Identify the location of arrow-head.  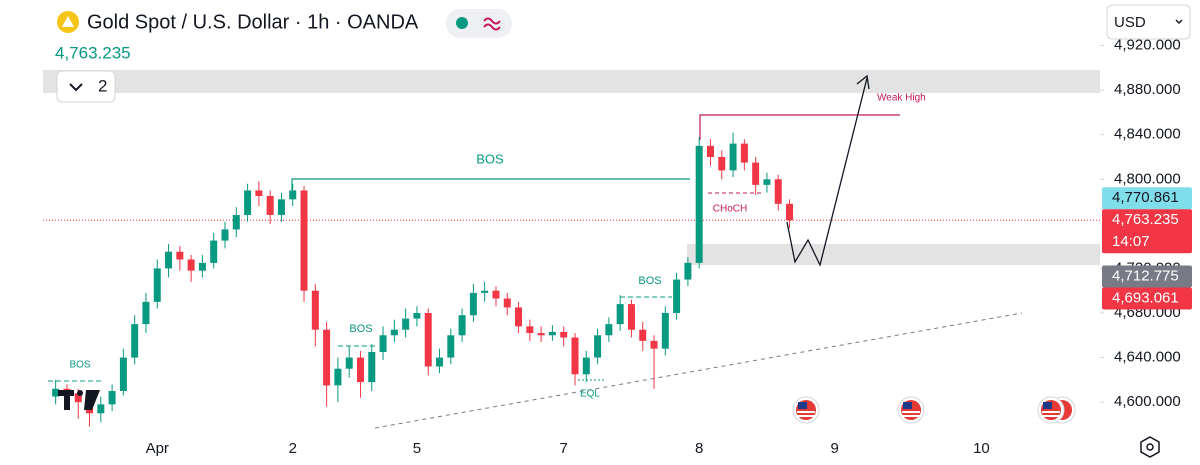
(863, 82).